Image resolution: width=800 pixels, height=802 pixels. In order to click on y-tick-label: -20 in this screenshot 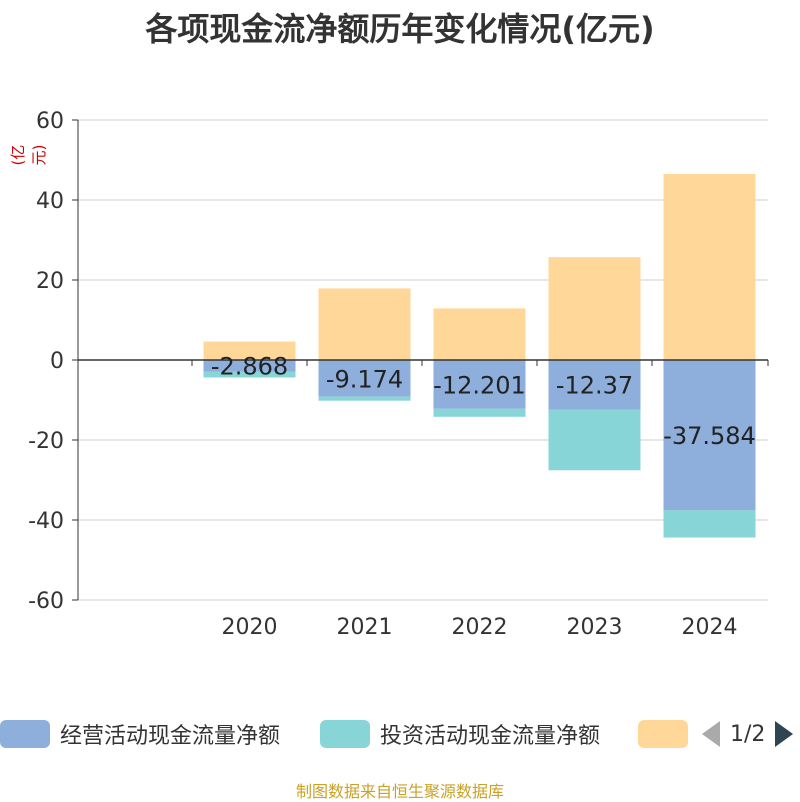, I will do `click(46, 441)`.